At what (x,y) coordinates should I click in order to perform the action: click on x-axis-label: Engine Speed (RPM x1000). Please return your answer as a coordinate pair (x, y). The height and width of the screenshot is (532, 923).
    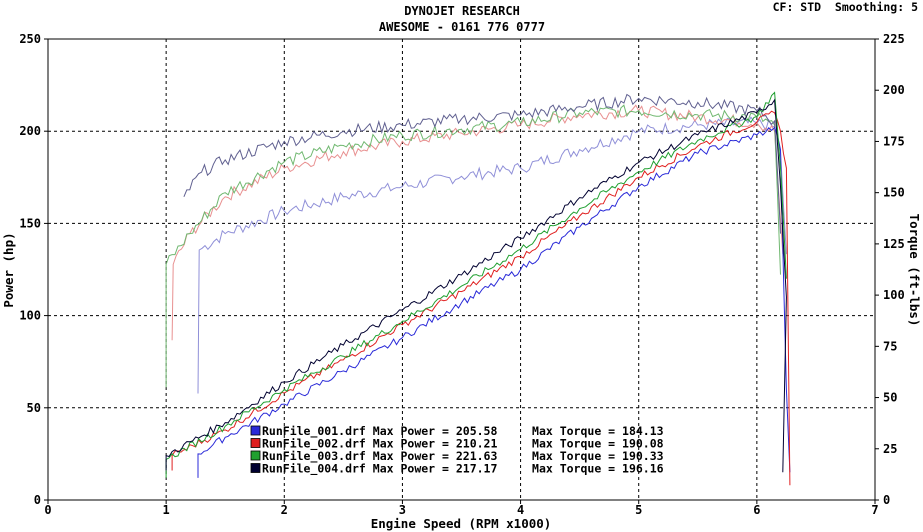
    Looking at the image, I should click on (461, 523).